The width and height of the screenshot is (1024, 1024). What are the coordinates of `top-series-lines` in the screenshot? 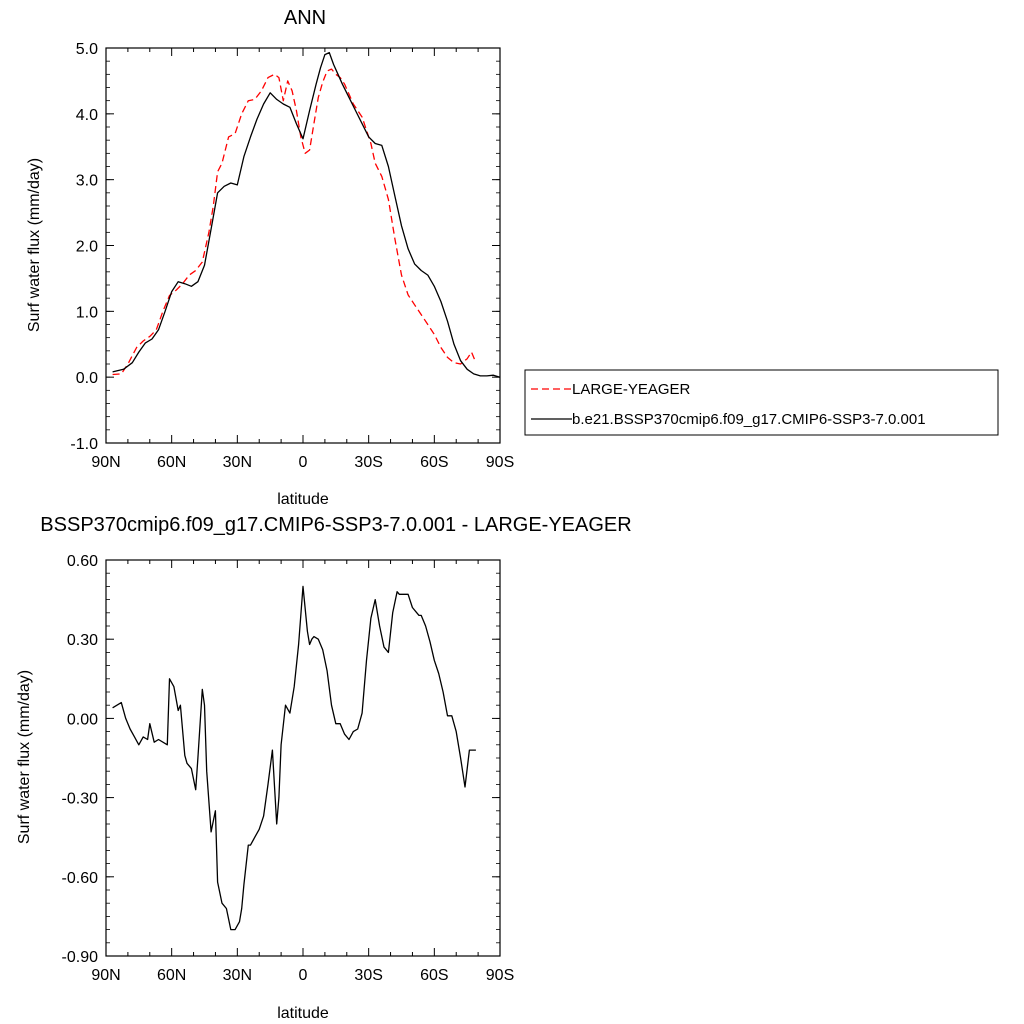 It's located at (306, 214).